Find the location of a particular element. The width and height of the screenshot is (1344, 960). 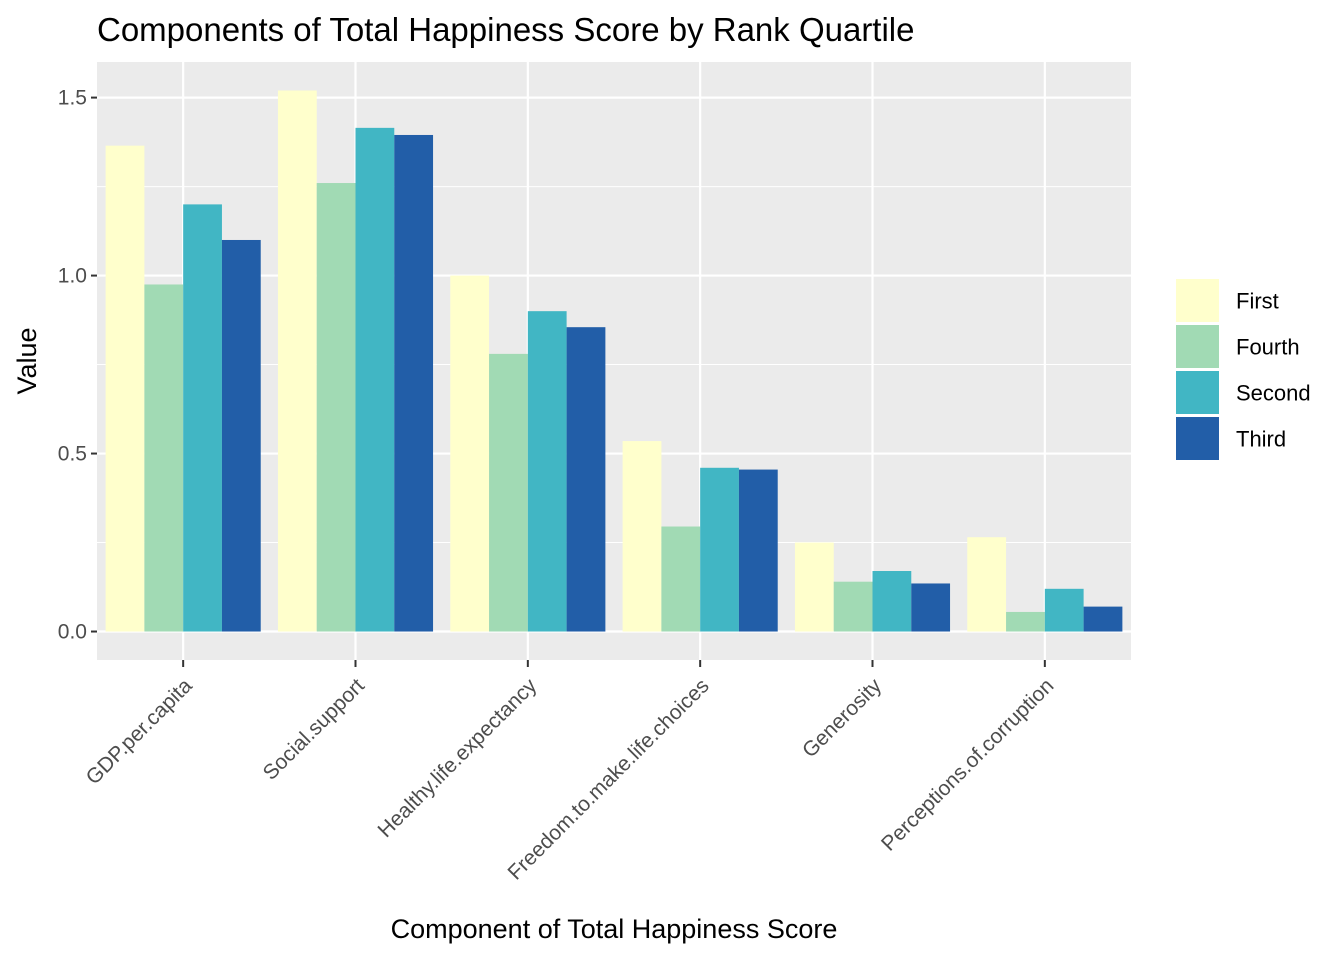

y-tick-label: 1.5 is located at coordinates (72, 98).